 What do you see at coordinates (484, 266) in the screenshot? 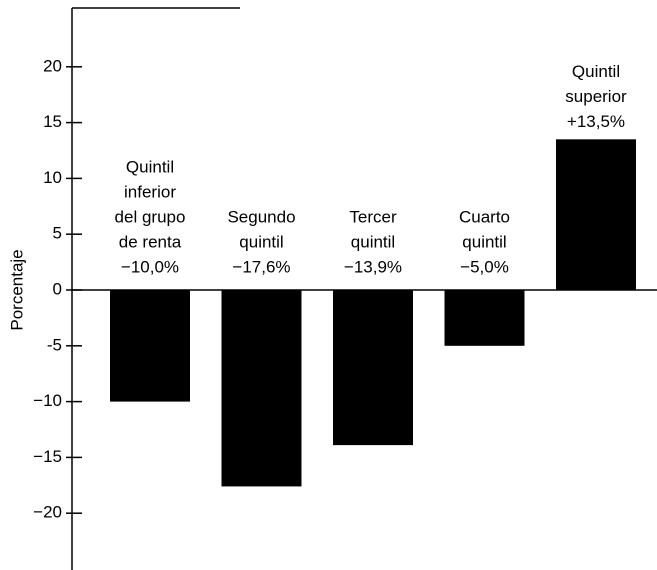
I see `value-label: −5,0%` at bounding box center [484, 266].